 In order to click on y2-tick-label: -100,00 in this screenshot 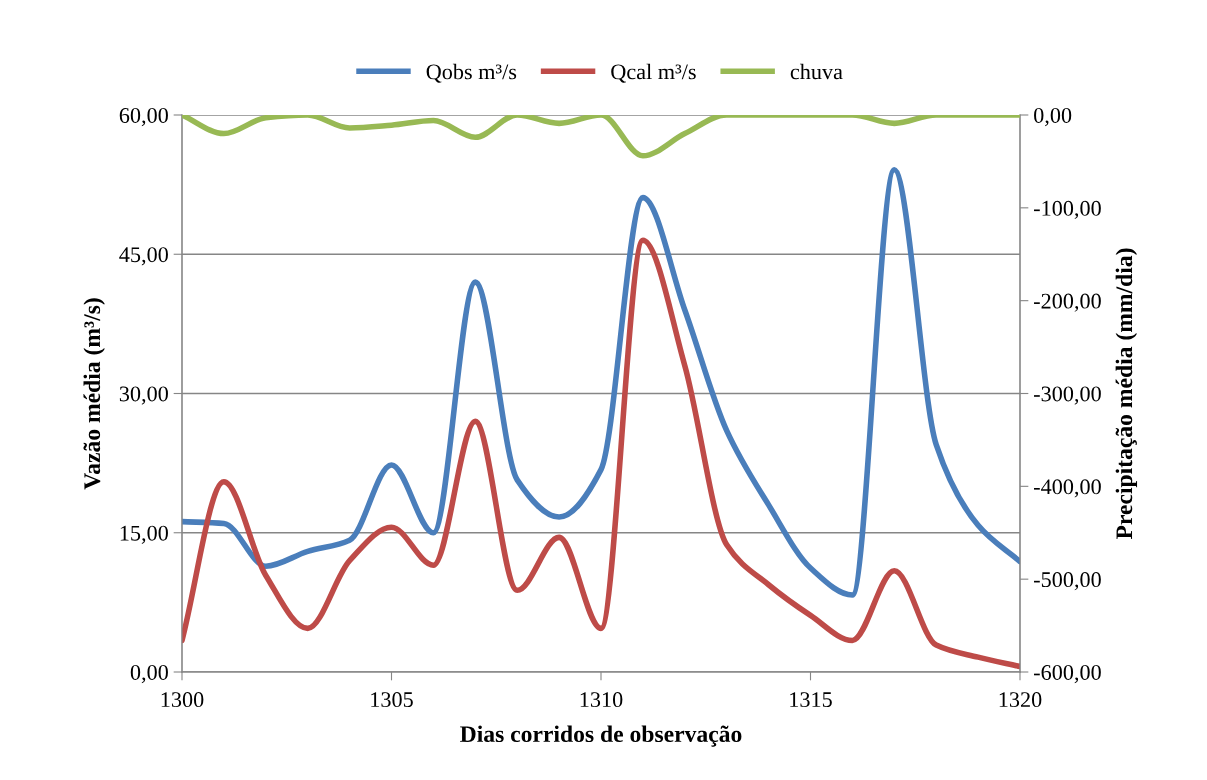, I will do `click(1067, 209)`.